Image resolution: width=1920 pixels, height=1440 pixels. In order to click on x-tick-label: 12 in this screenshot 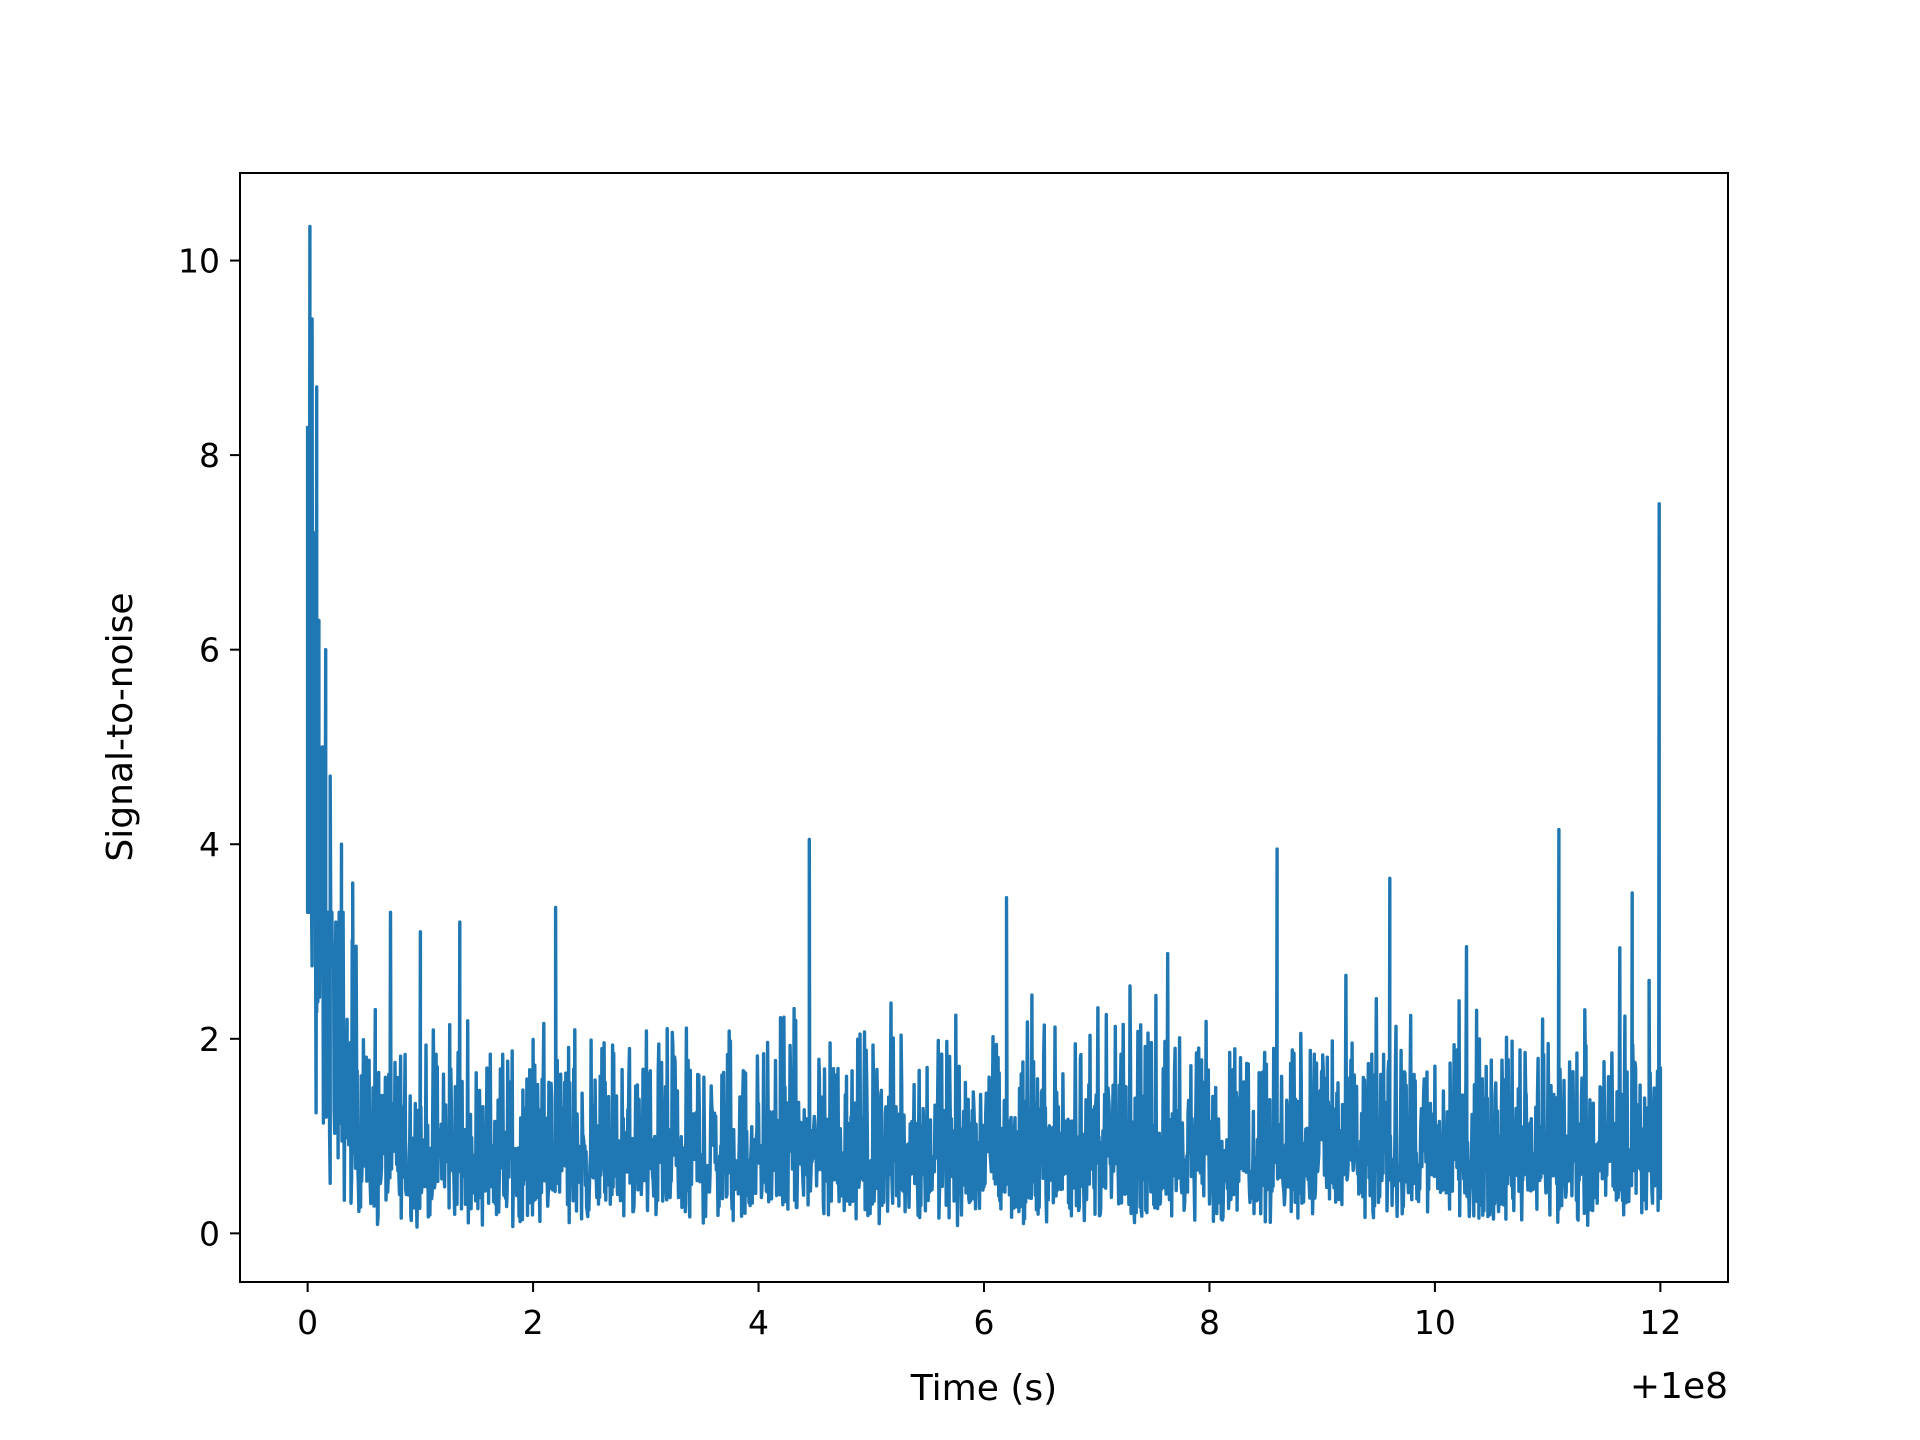, I will do `click(1660, 1322)`.